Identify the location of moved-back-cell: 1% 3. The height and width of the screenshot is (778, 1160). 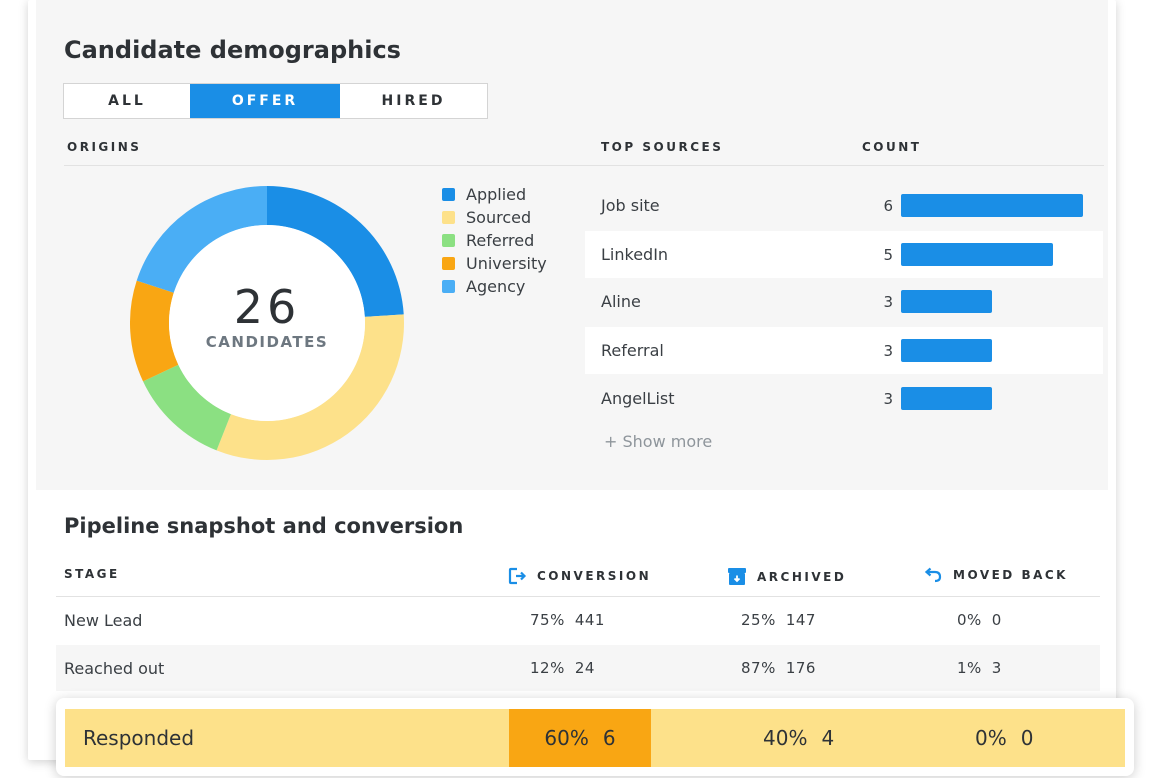
(979, 668).